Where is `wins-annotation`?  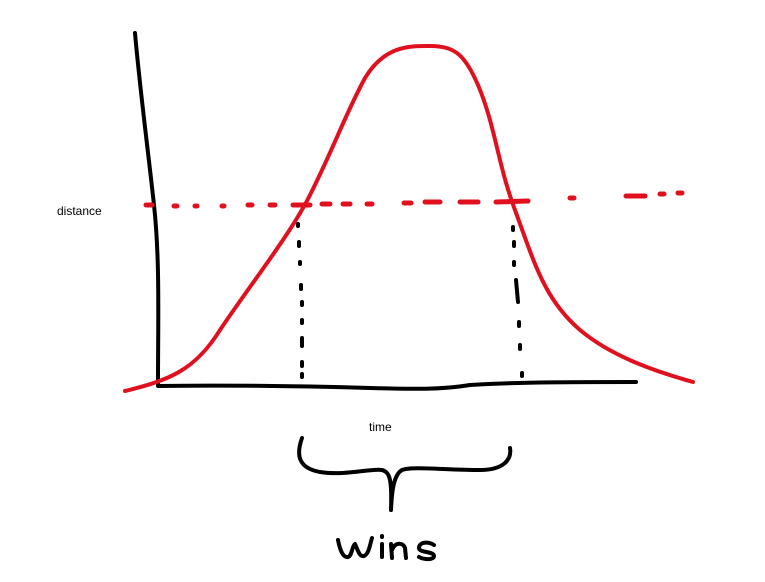 wins-annotation is located at coordinates (386, 548).